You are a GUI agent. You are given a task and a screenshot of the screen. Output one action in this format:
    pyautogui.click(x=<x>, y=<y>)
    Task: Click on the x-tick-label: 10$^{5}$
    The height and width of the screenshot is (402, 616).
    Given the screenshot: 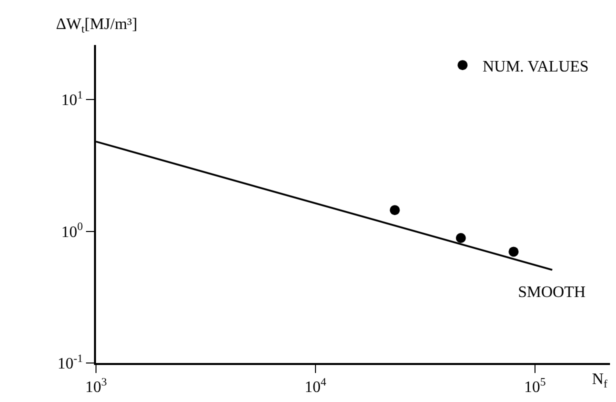 What is the action you would take?
    pyautogui.click(x=535, y=386)
    